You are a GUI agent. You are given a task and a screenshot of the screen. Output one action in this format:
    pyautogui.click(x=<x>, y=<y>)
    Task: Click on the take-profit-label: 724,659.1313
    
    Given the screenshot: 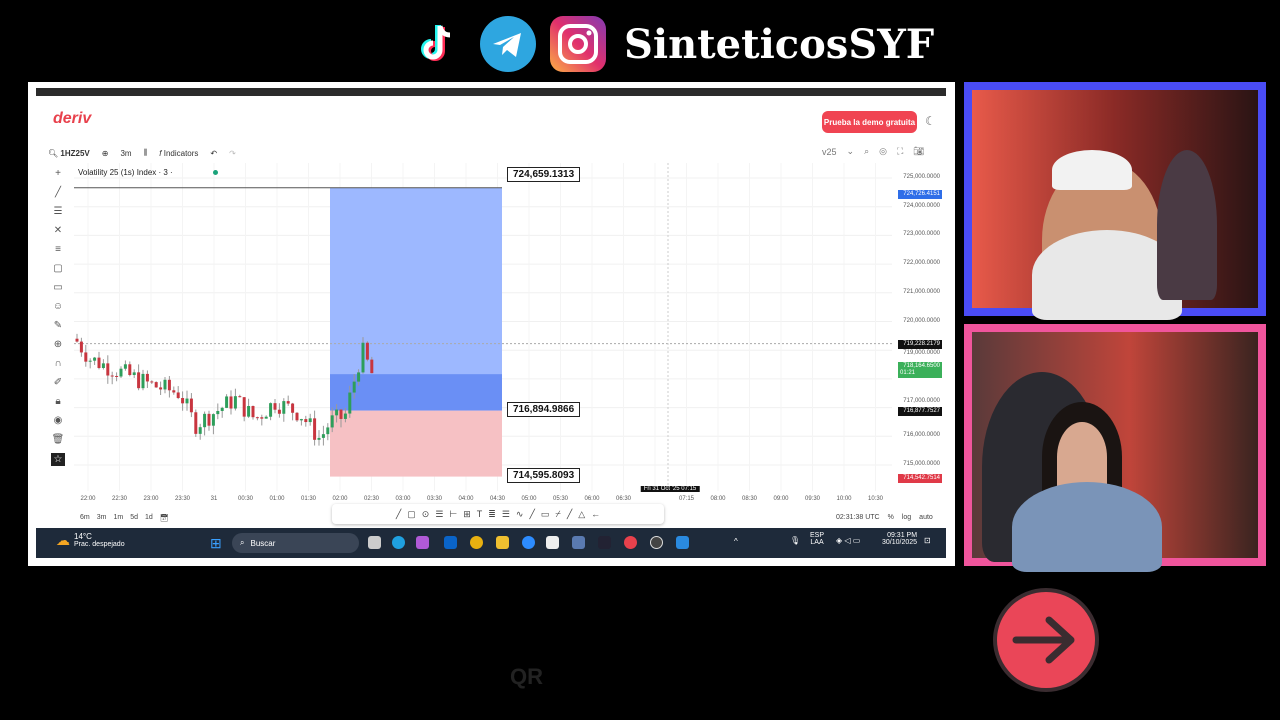 What is the action you would take?
    pyautogui.click(x=544, y=175)
    